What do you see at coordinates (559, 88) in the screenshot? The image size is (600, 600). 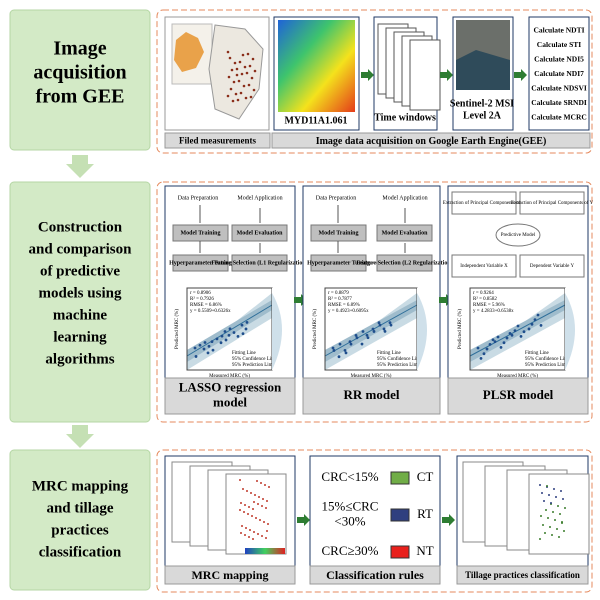 I see `index-label: Calculate NDSVI` at bounding box center [559, 88].